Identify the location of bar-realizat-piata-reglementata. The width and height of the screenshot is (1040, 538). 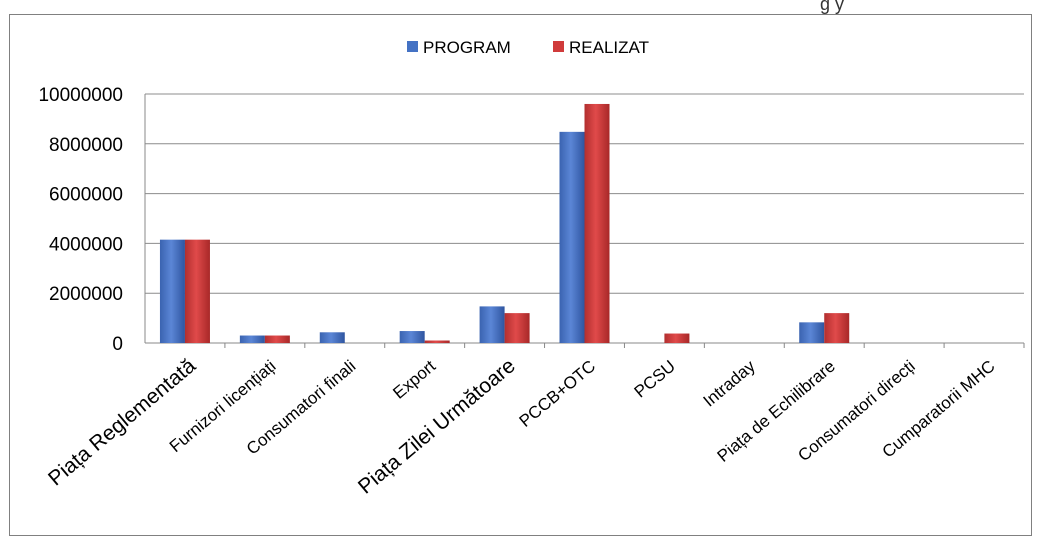
(197, 291).